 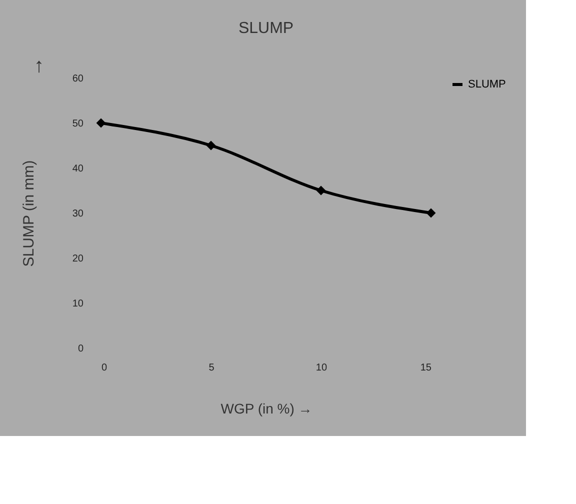 What do you see at coordinates (78, 169) in the screenshot?
I see `y-tick-label: 40` at bounding box center [78, 169].